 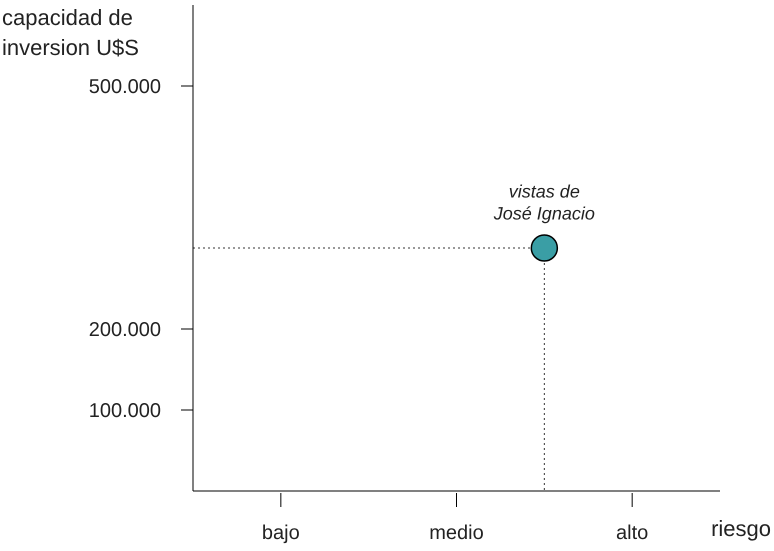 What do you see at coordinates (124, 411) in the screenshot?
I see `y-tick-label: 100.000` at bounding box center [124, 411].